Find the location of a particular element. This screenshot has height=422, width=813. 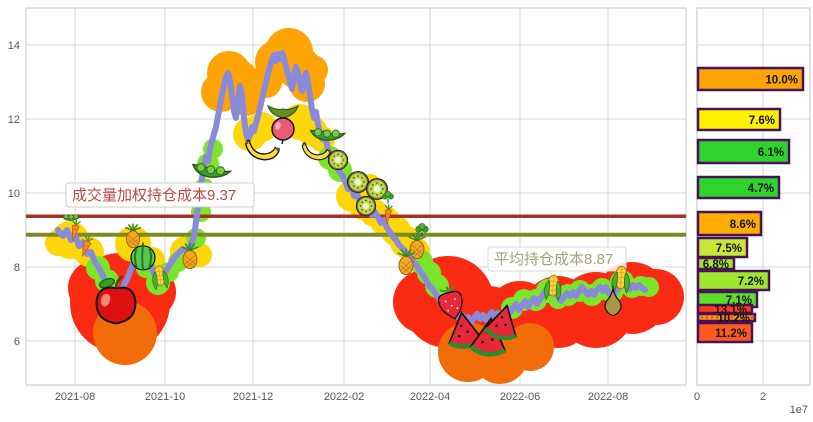

x-axis-tick-label: 2022-04 is located at coordinates (430, 397).